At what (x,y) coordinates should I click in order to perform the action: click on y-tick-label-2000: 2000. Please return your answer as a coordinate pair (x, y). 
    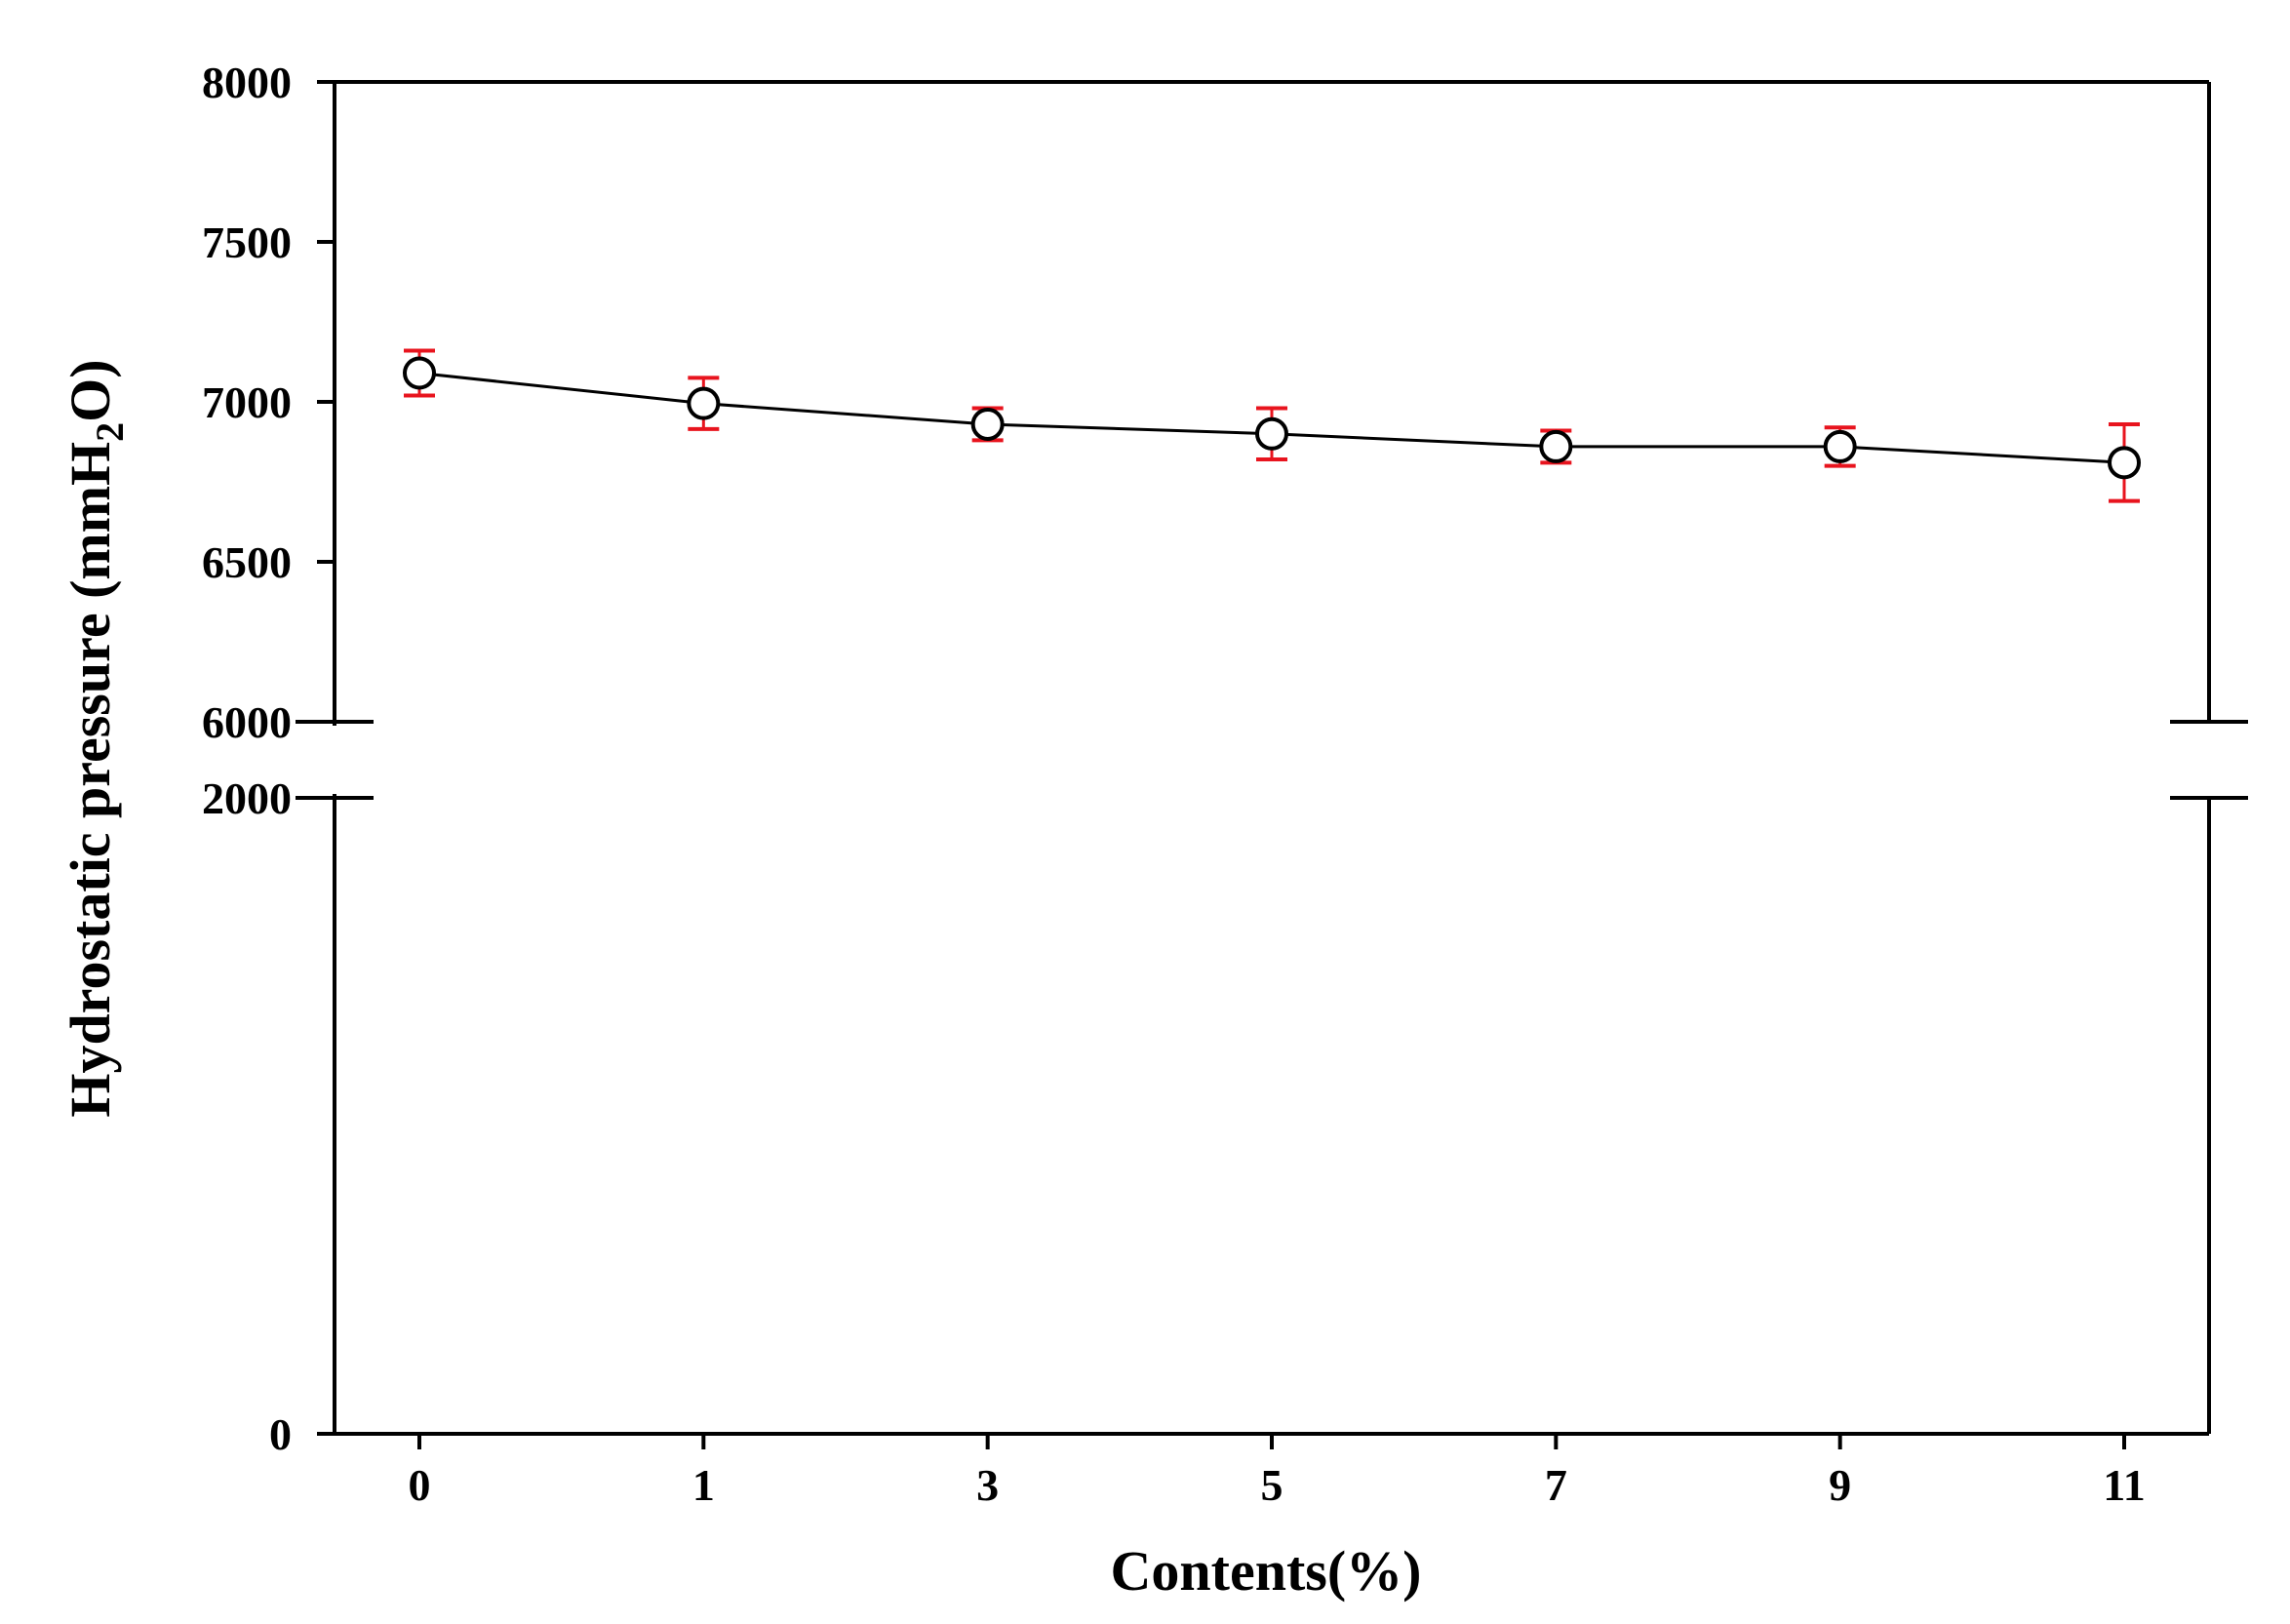
    Looking at the image, I should click on (247, 798).